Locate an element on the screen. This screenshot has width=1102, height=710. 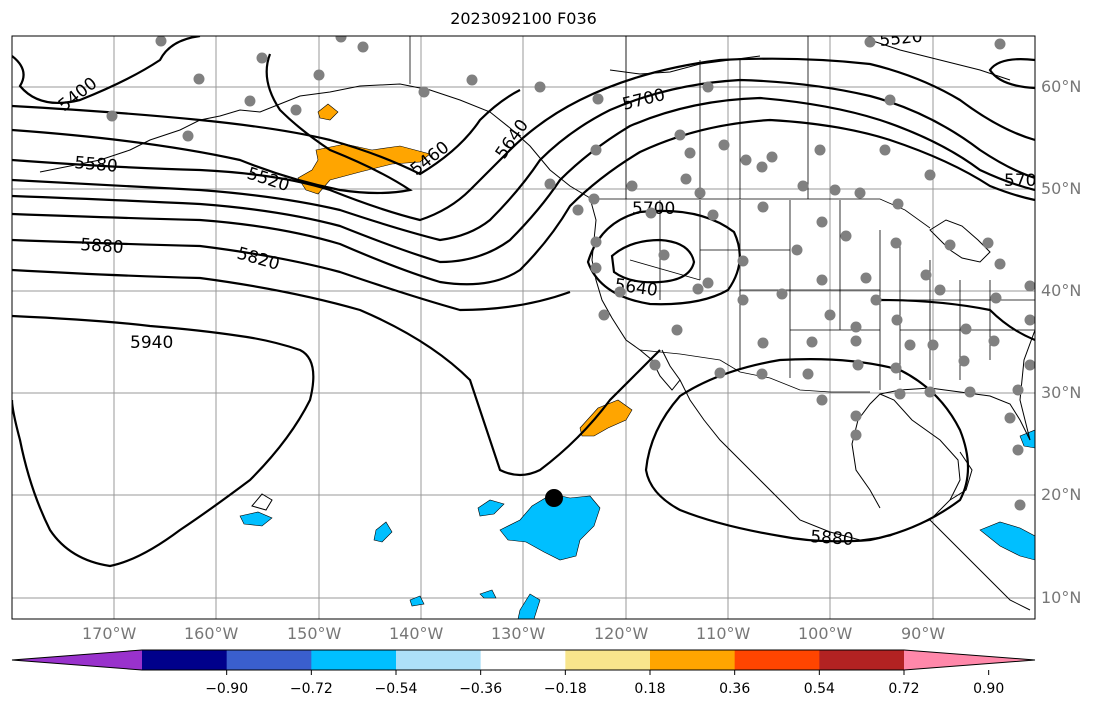
colorbar-tick-label: 0.36 is located at coordinates (735, 689).